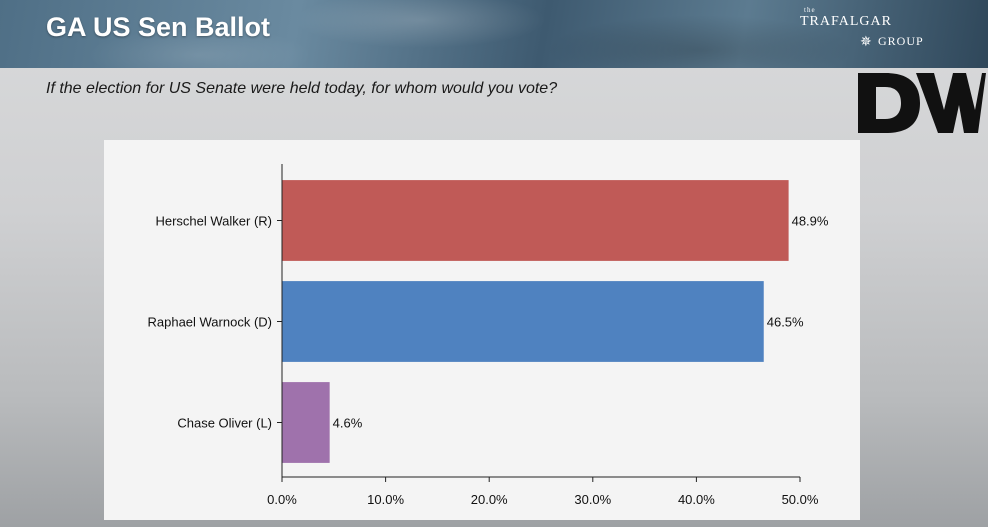 The height and width of the screenshot is (527, 988). Describe the element at coordinates (810, 221) in the screenshot. I see `bar-value-label: 48.9%` at that location.